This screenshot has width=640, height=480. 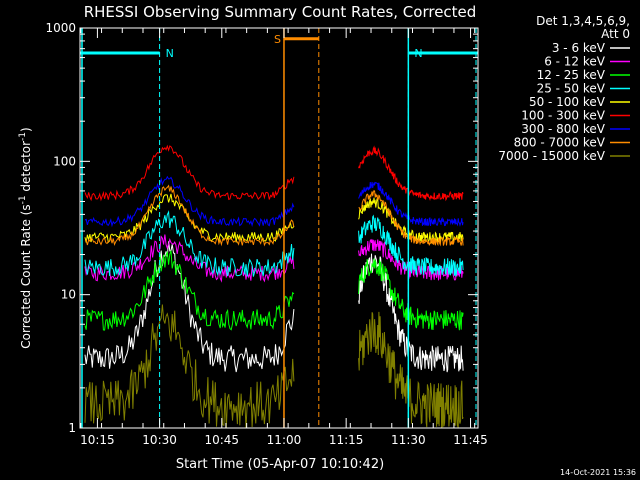 I want to click on legend-label-0: 3 - 6 keV, so click(x=579, y=48).